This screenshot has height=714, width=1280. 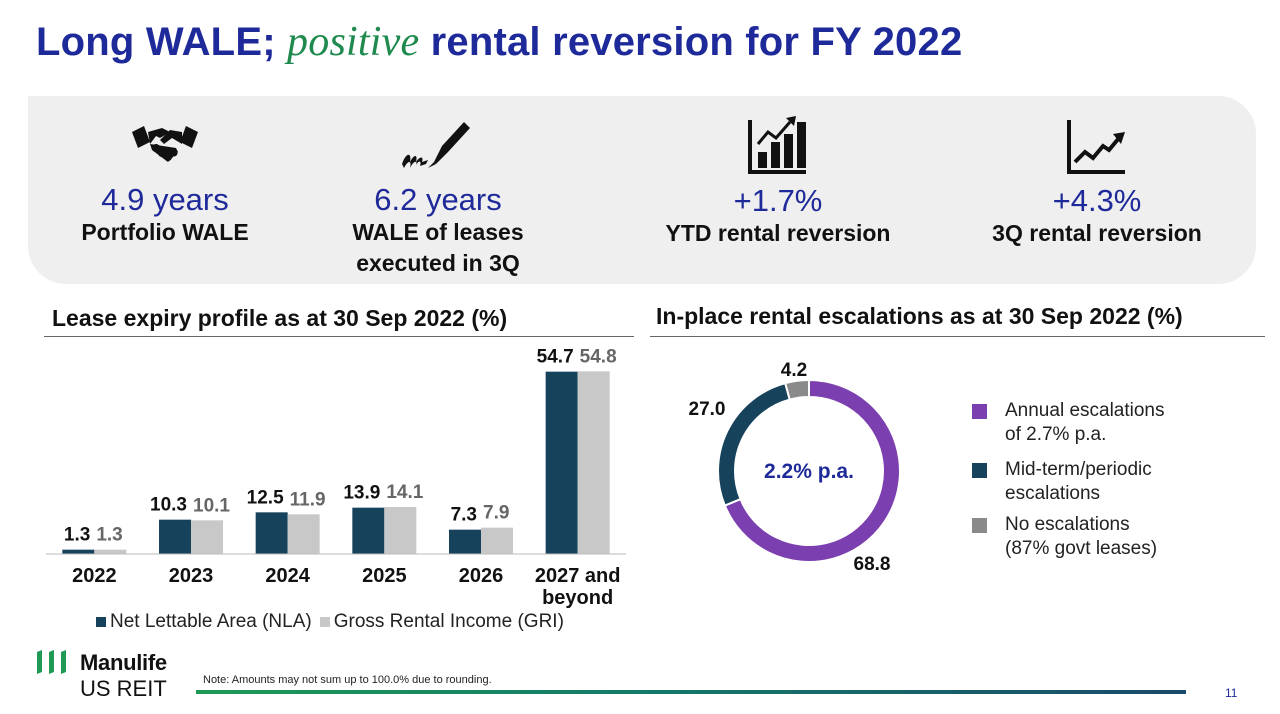 What do you see at coordinates (265, 497) in the screenshot?
I see `bar-label-nla-2: 12.5` at bounding box center [265, 497].